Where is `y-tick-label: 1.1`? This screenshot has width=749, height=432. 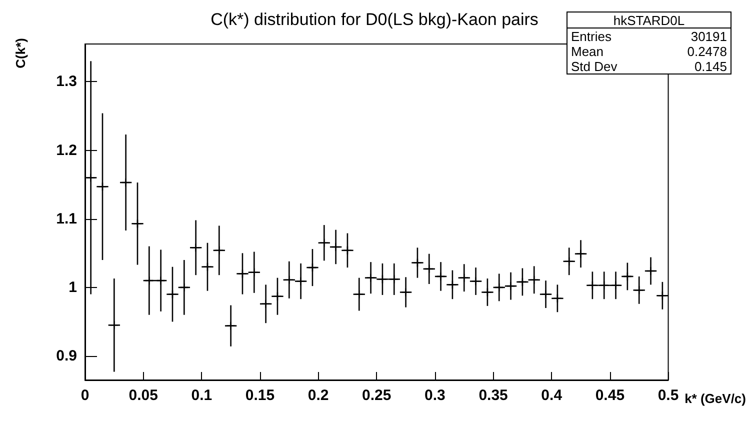 y-tick-label: 1.1 is located at coordinates (66, 219).